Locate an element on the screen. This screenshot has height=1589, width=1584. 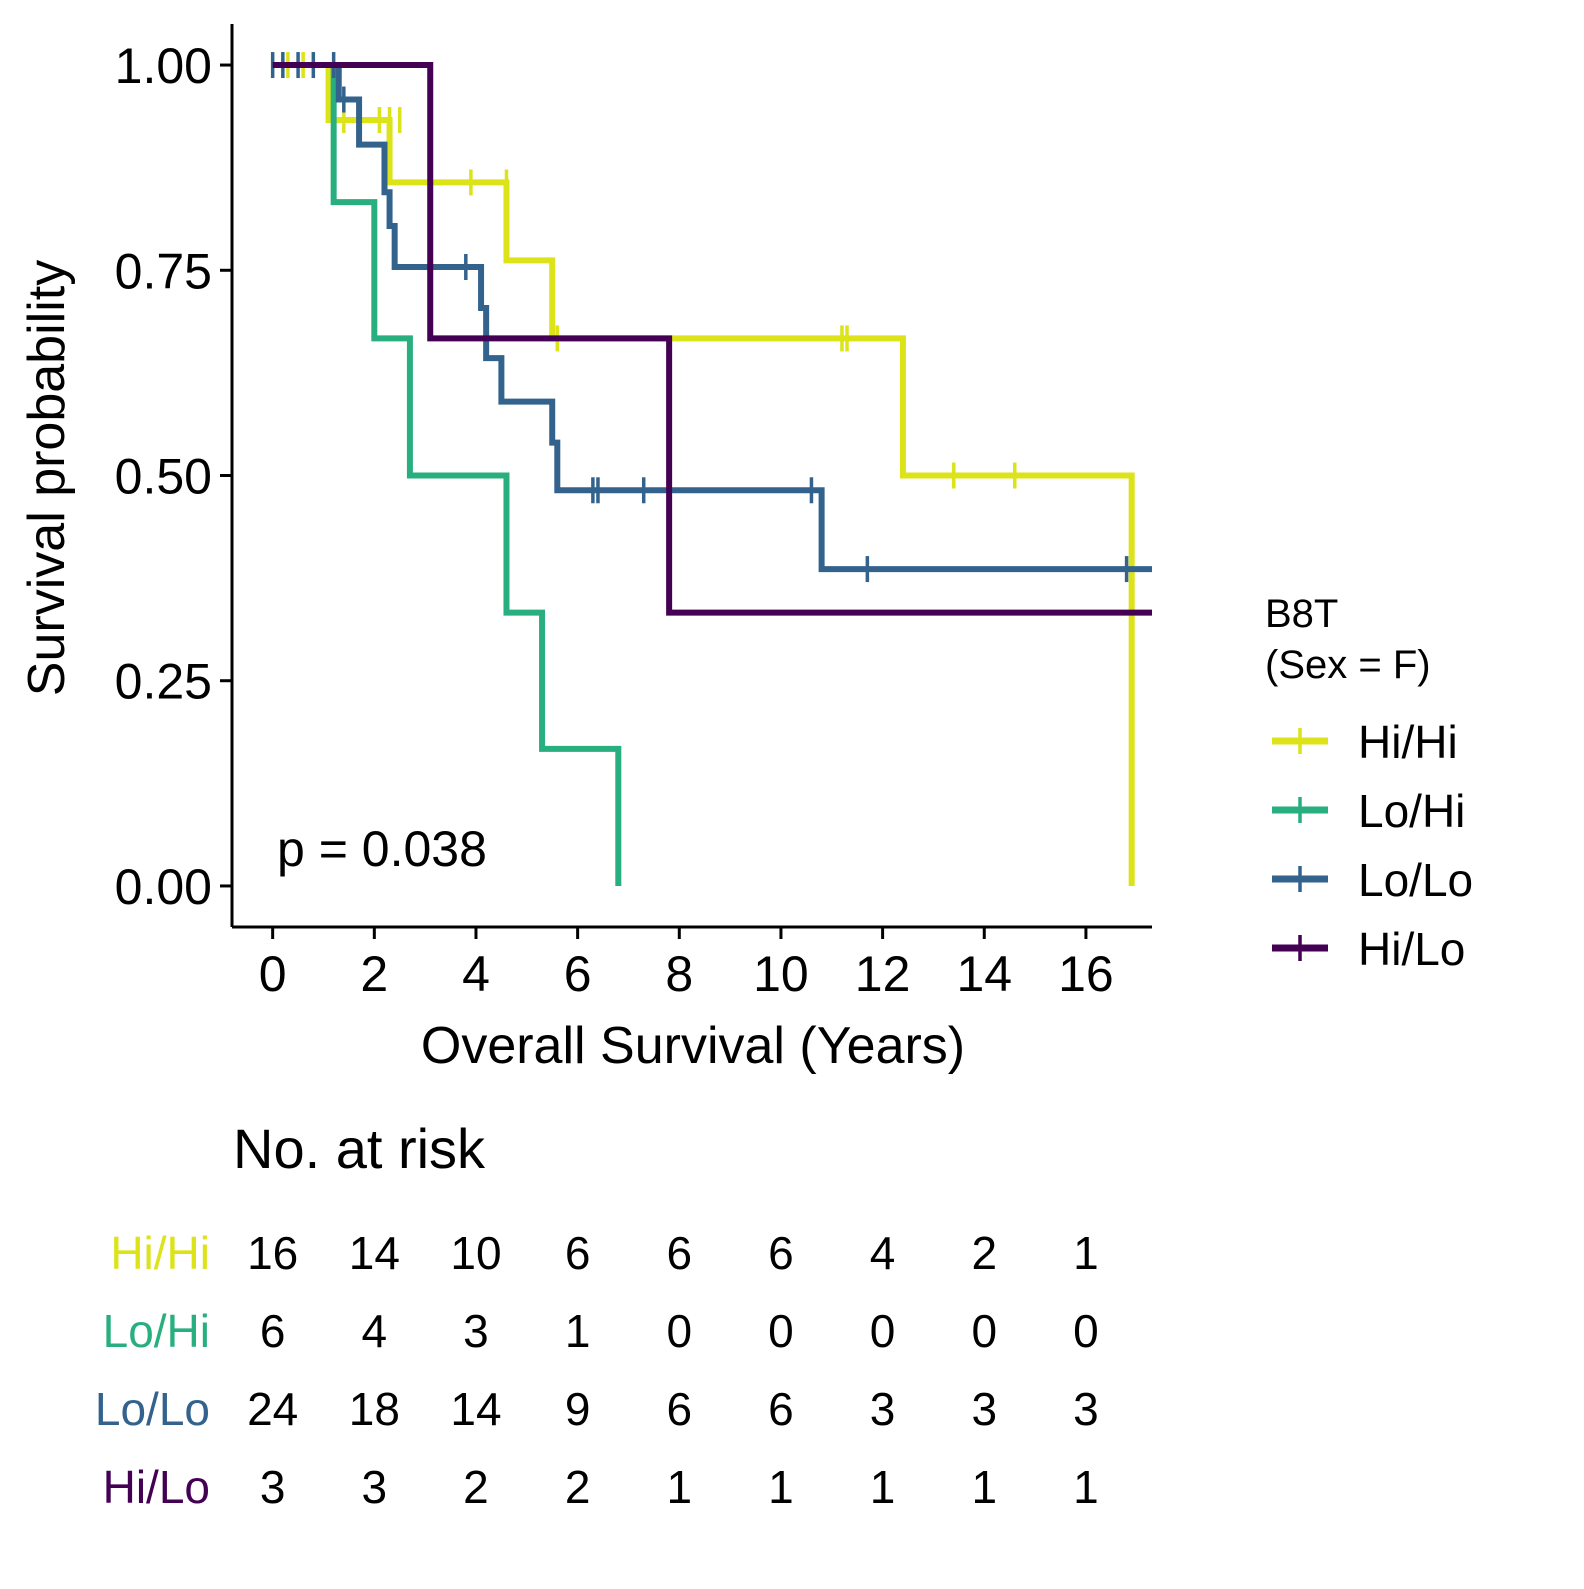
y-tick-label: 0.25 is located at coordinates (163, 682).